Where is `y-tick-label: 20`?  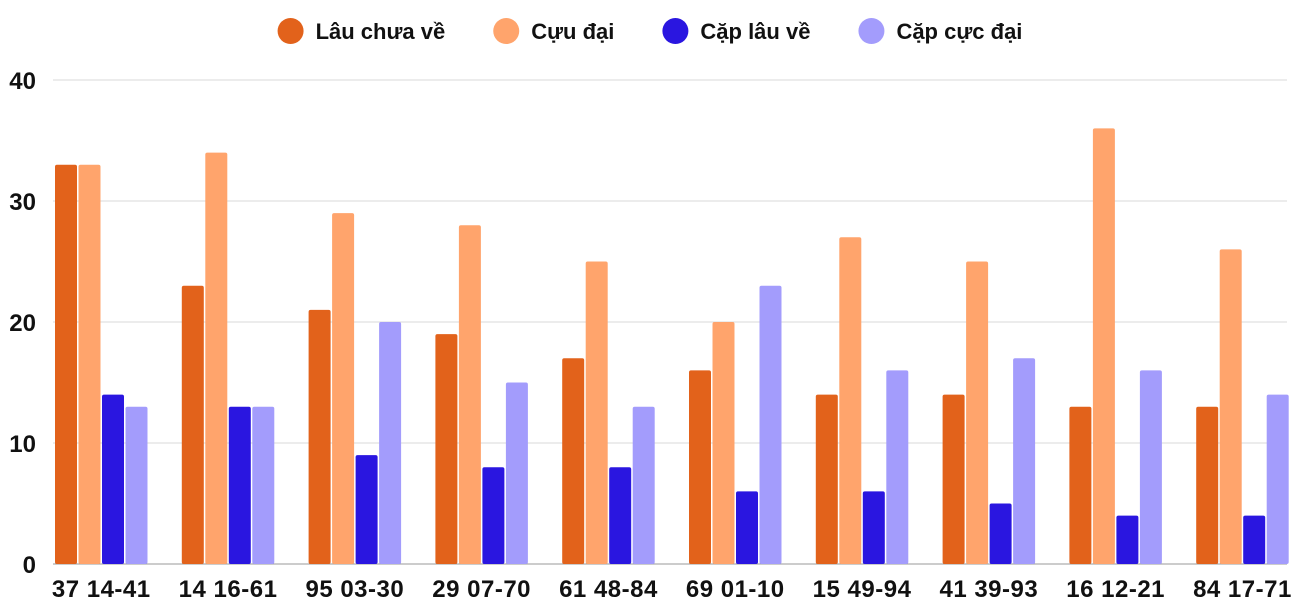 y-tick-label: 20 is located at coordinates (22, 323).